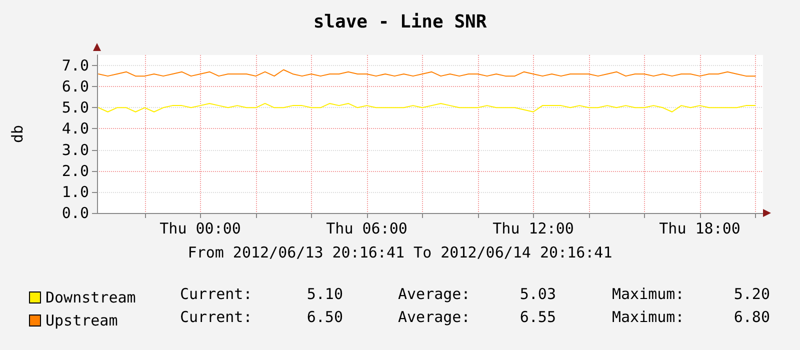  I want to click on y-tick-label: 1.0, so click(75, 191).